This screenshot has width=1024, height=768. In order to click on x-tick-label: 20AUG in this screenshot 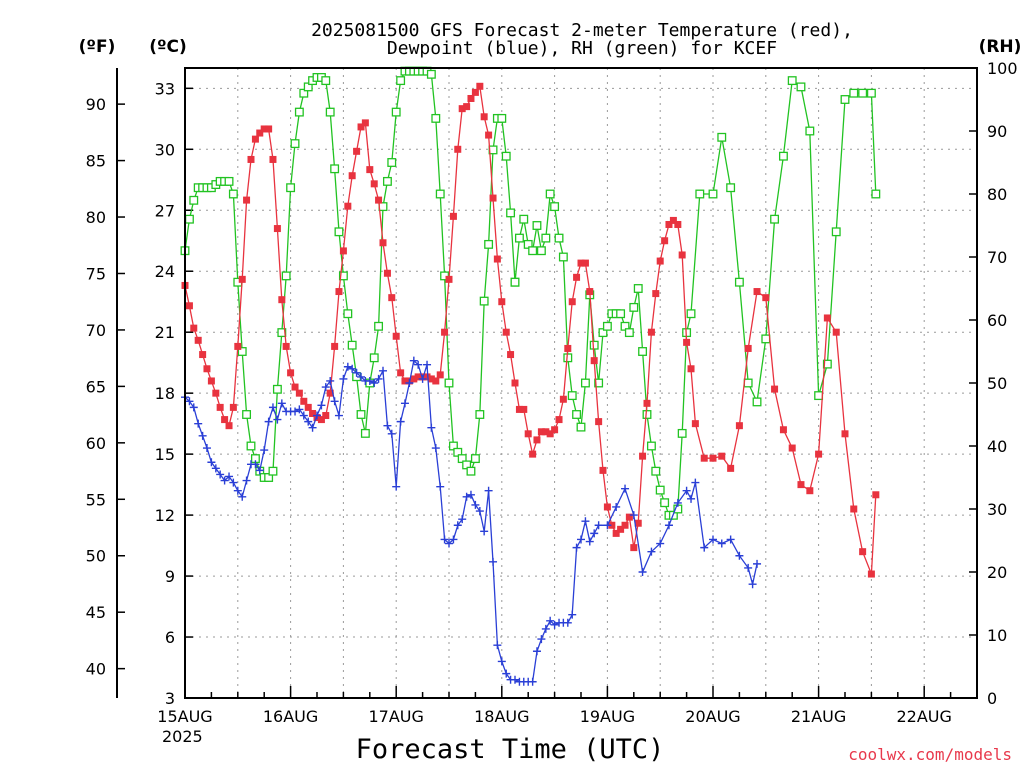, I will do `click(712, 716)`.